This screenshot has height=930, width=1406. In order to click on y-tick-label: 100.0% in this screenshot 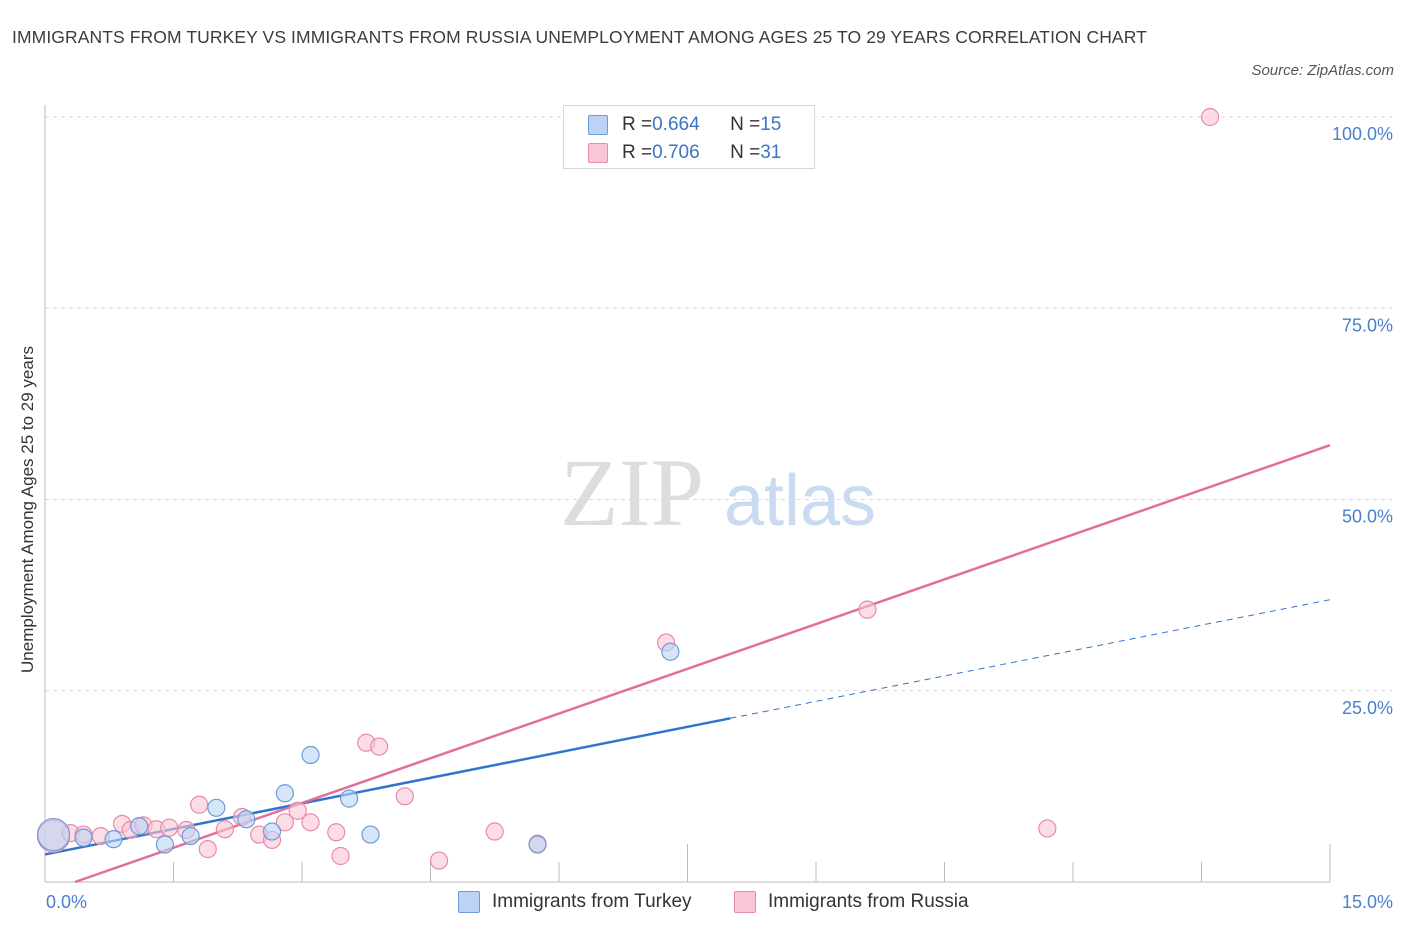, I will do `click(1362, 134)`.